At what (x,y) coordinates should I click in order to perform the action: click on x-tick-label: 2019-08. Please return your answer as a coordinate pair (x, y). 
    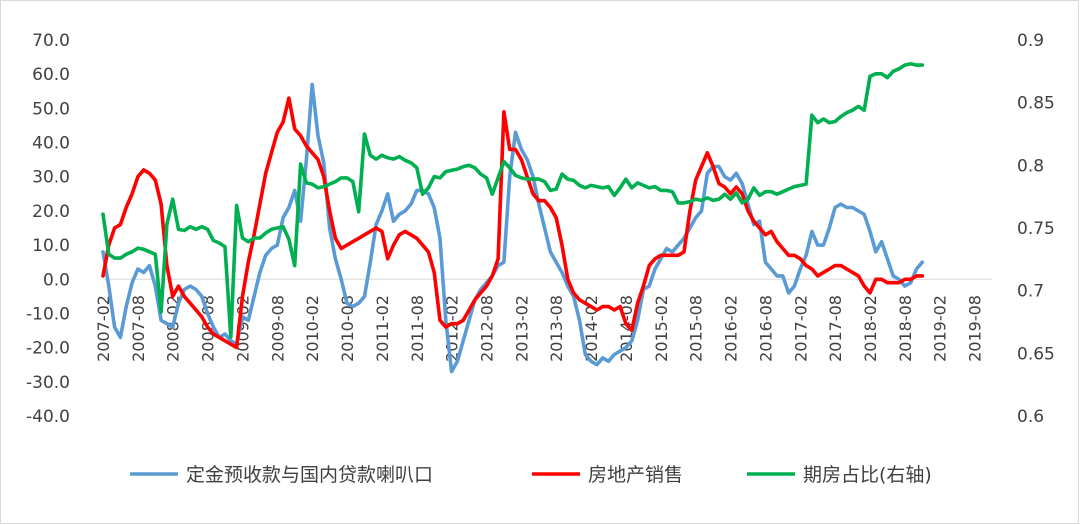
    Looking at the image, I should click on (975, 328).